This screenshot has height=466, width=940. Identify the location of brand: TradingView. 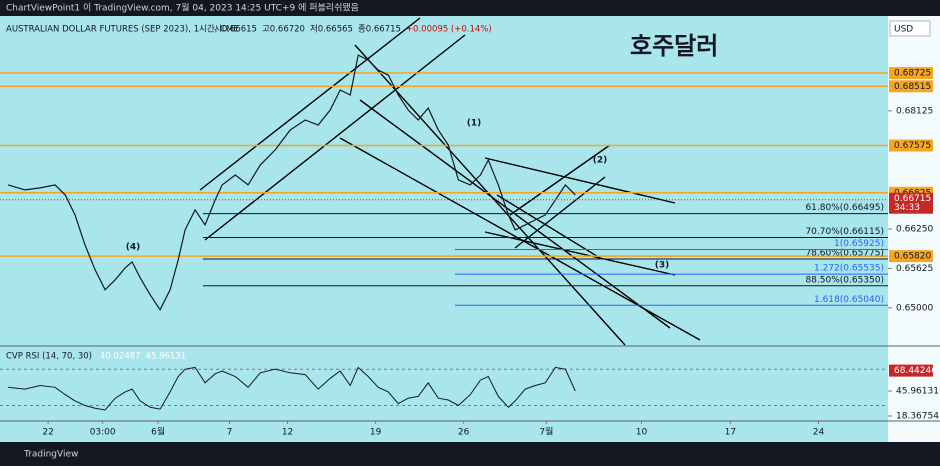
(50, 455).